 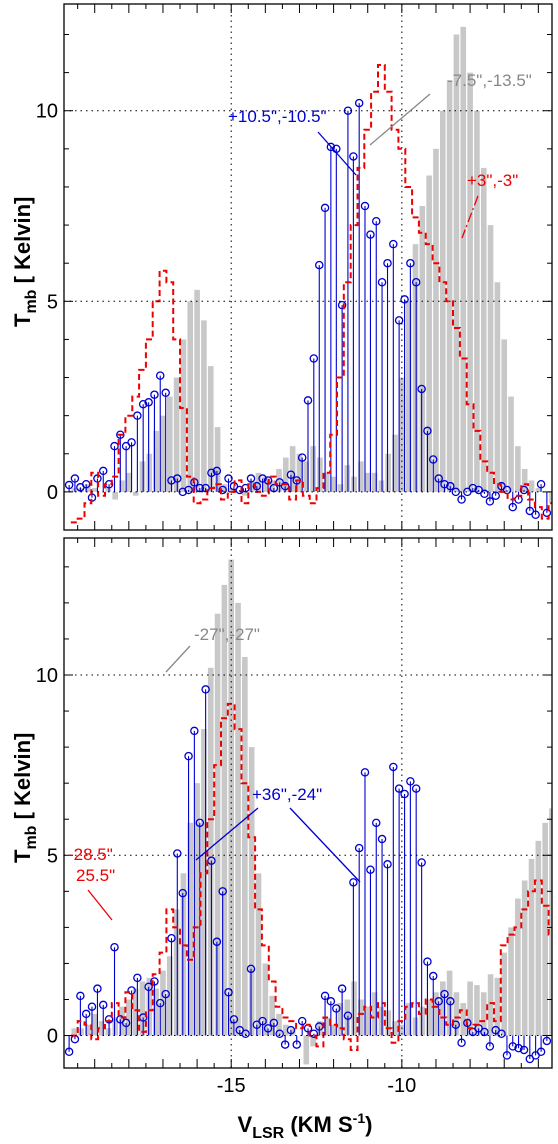 I want to click on annotation-label: -27",-27", so click(x=227, y=634).